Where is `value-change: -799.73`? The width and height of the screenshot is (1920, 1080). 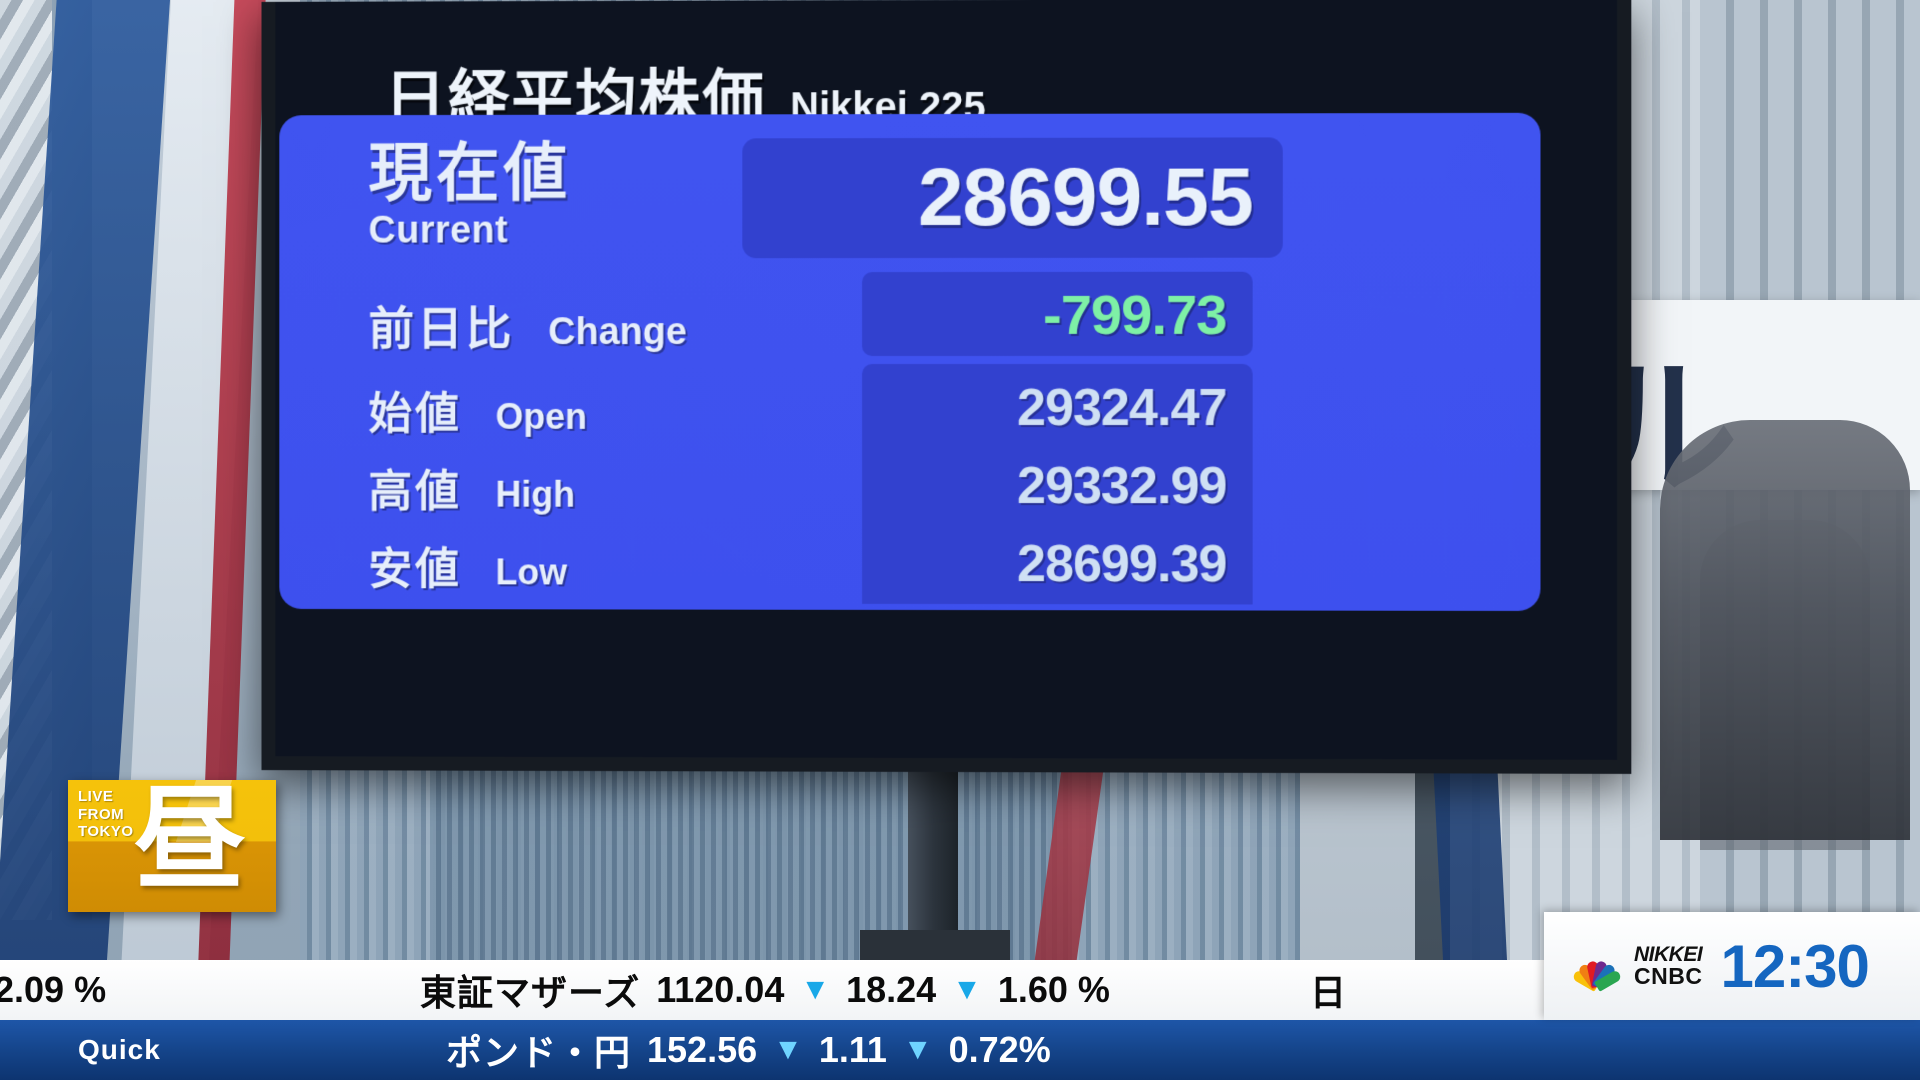 value-change: -799.73 is located at coordinates (1135, 314).